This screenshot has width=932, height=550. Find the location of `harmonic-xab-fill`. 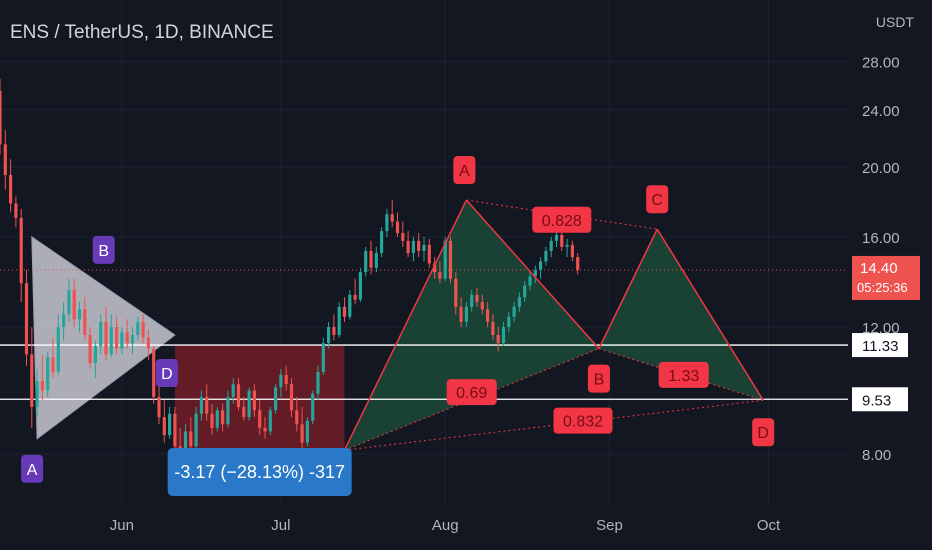

harmonic-xab-fill is located at coordinates (471, 325).